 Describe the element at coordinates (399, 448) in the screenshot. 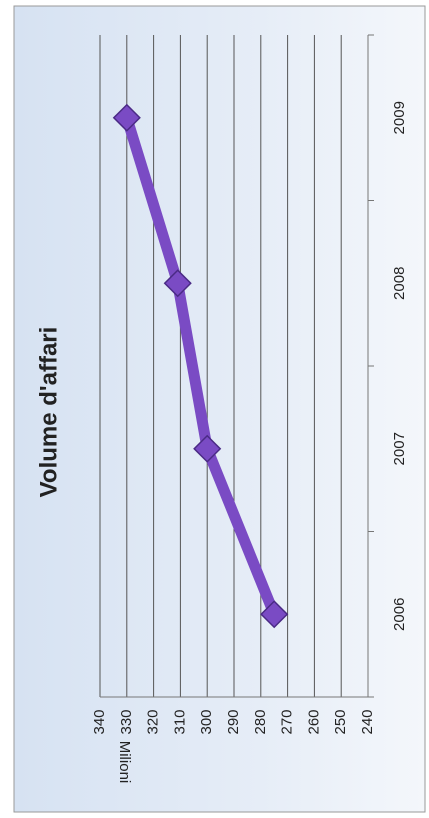

I see `x-tick-label: 2007` at that location.